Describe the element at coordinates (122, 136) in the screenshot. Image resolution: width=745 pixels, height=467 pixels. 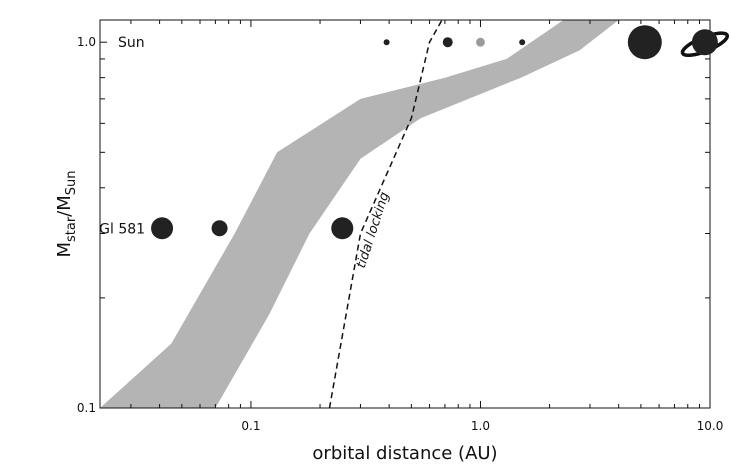
I see `system-labels: Sun Gl 581` at that location.